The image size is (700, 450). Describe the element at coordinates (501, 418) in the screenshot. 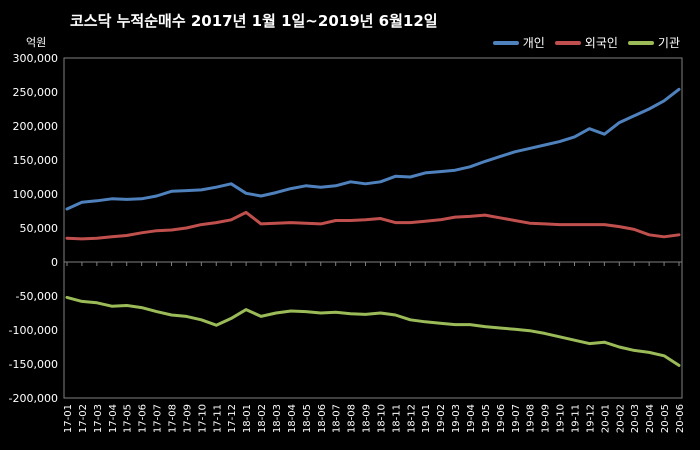

I see `x-tick-label: 19-06` at that location.